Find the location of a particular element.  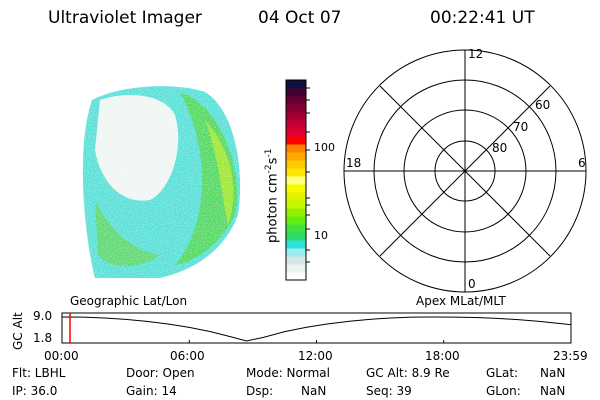

gc-alt-status: GC Alt: 8.9 Re is located at coordinates (408, 373).